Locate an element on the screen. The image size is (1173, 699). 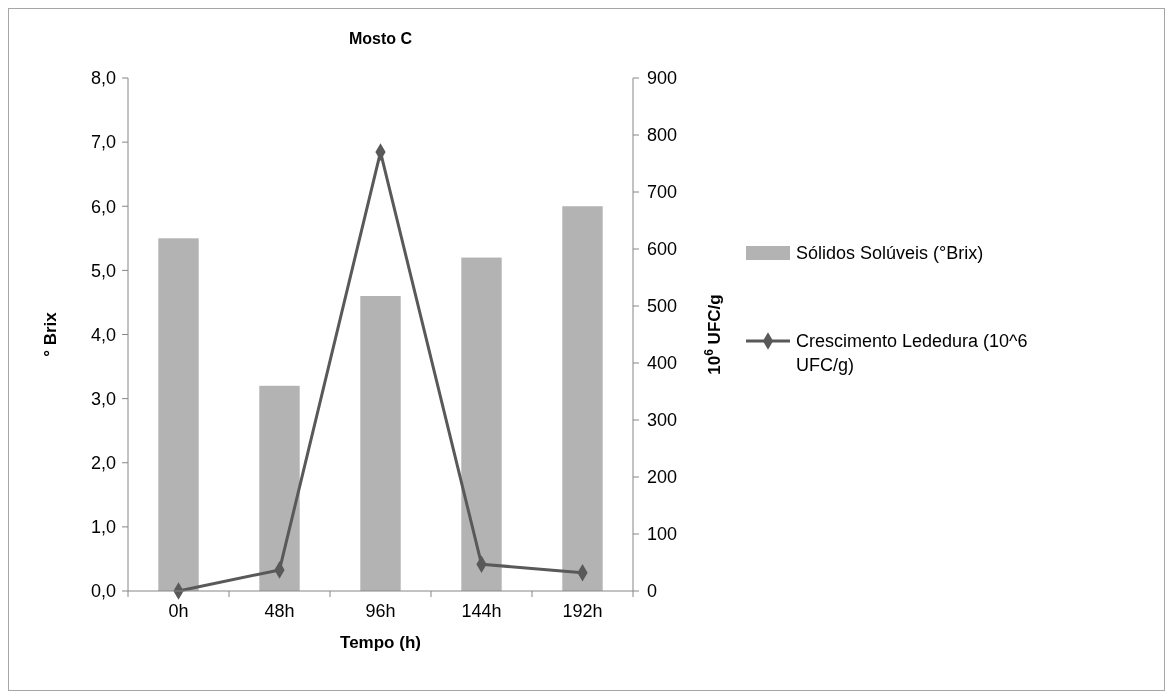
y2-tick-label: 100 is located at coordinates (662, 534).